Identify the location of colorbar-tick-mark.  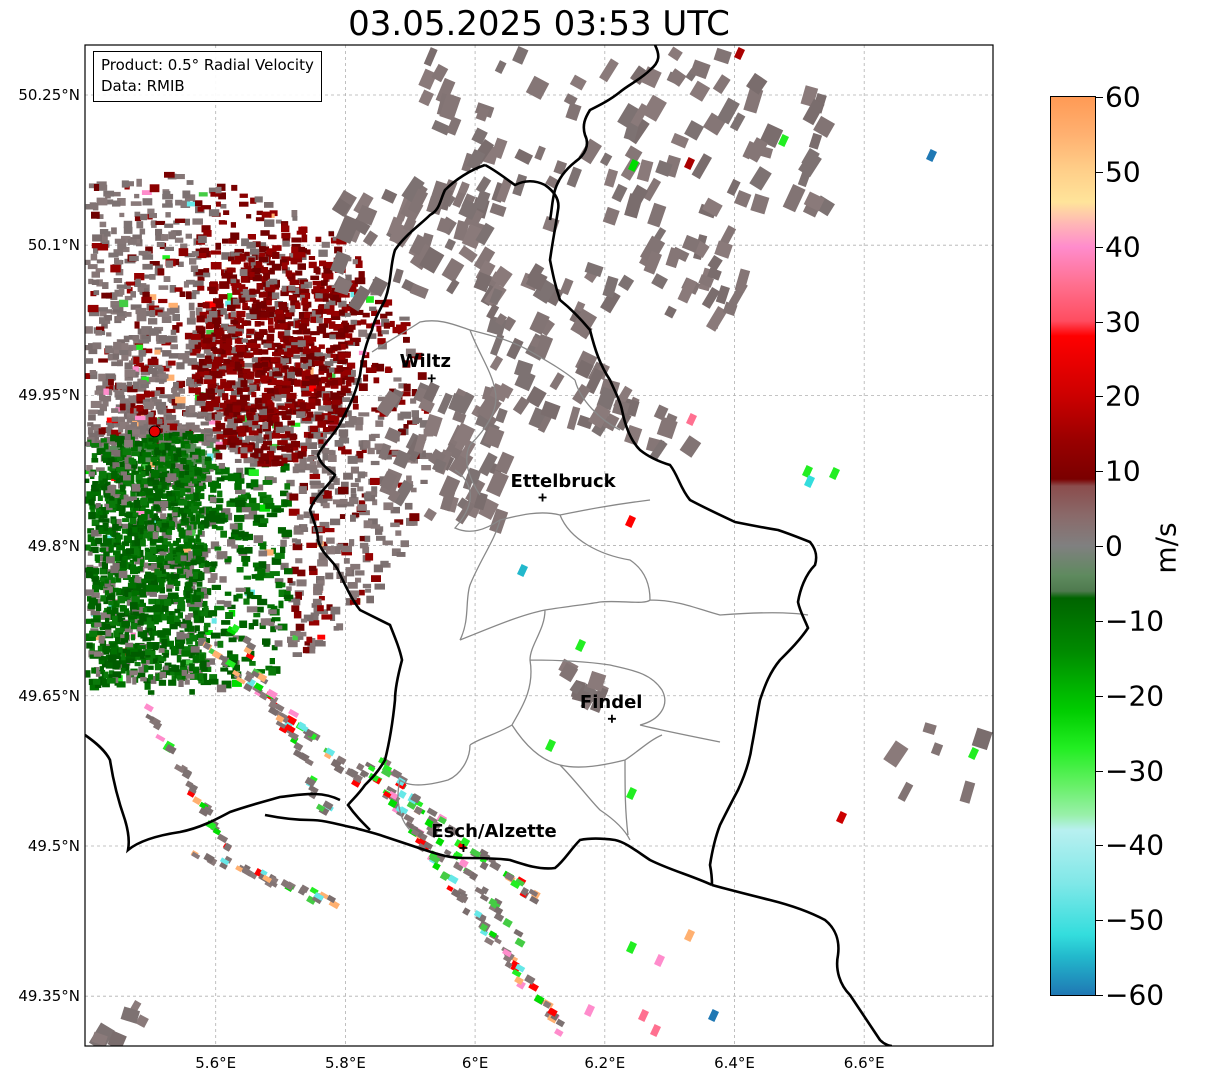
(1099, 921).